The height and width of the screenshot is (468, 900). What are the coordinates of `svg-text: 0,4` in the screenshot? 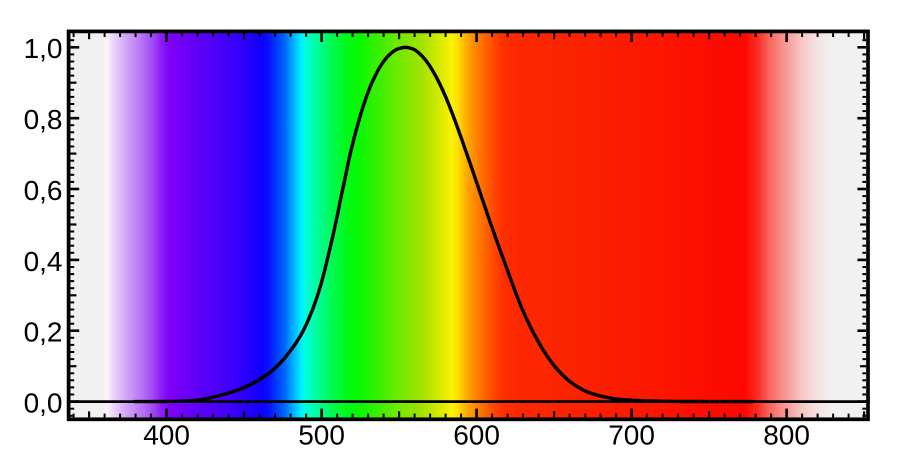 It's located at (43, 261).